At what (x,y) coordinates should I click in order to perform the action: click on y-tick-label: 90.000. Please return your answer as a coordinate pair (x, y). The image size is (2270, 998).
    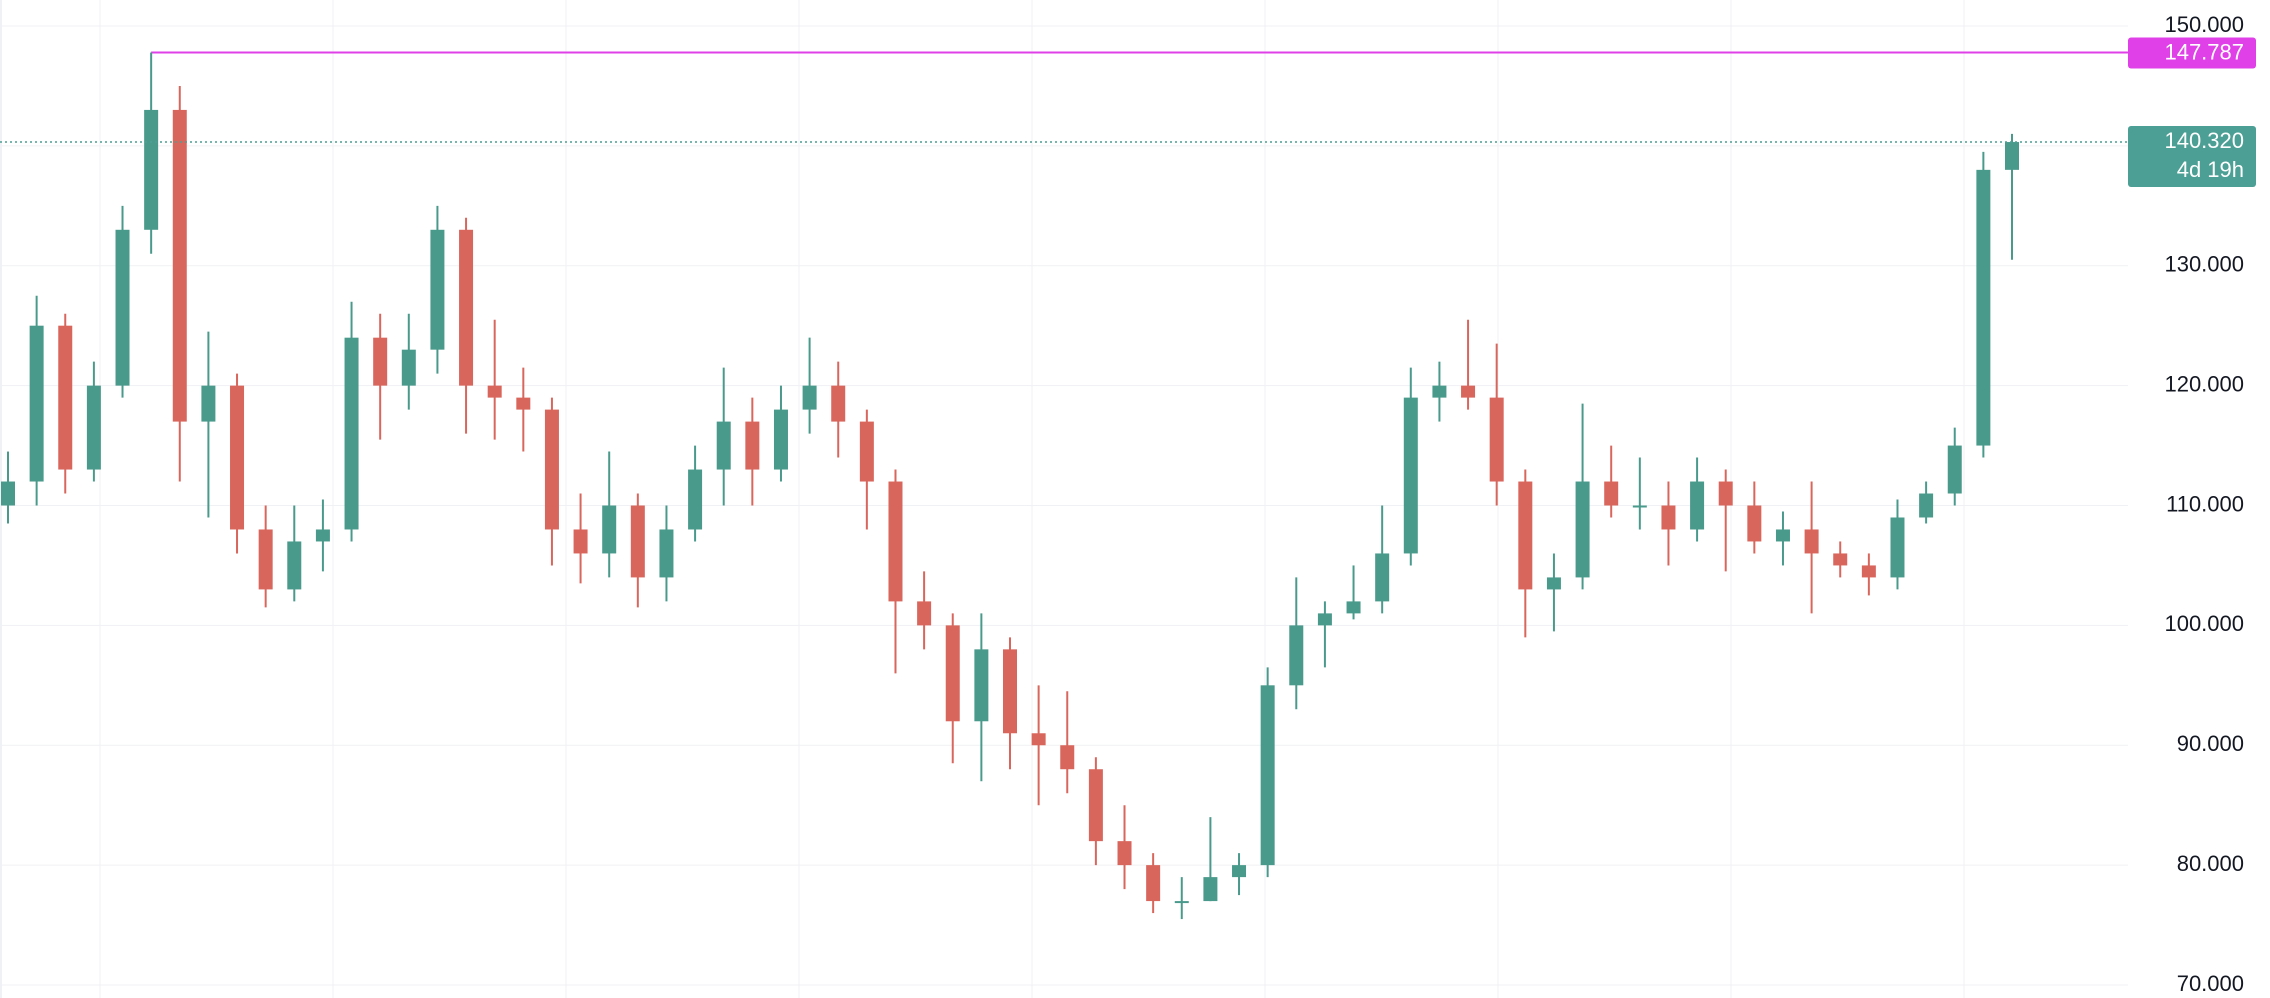
    Looking at the image, I should click on (2210, 743).